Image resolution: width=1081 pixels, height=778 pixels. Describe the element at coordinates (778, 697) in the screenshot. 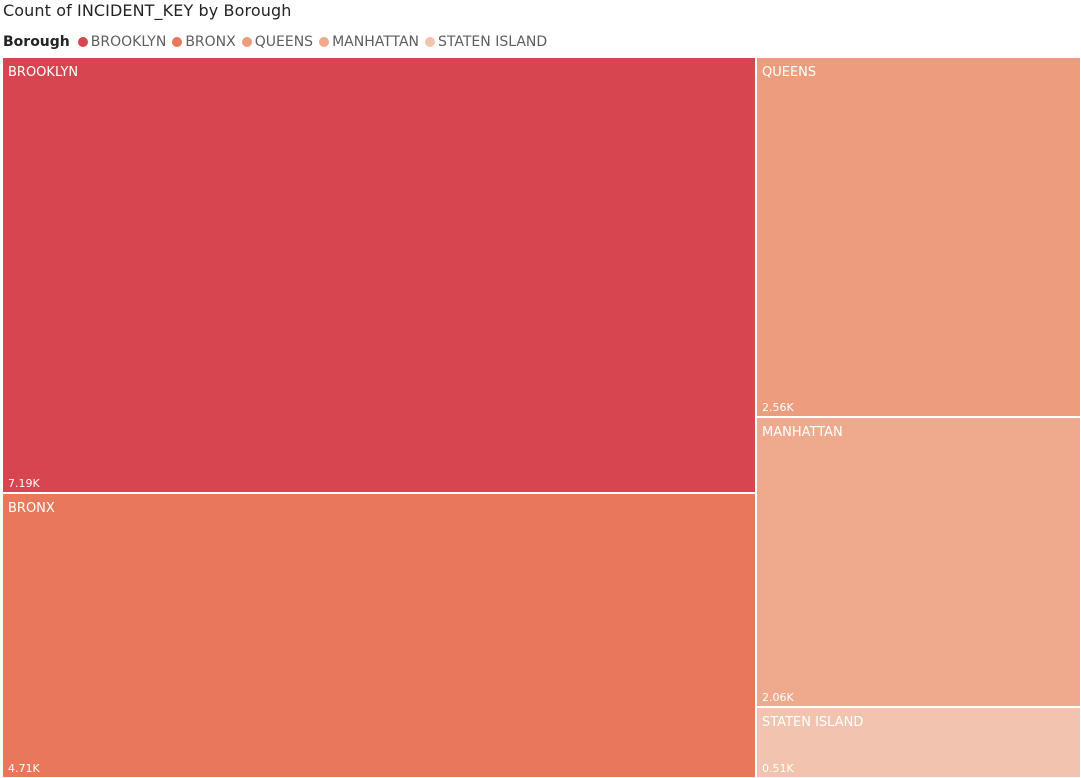

I see `tile-value-label: 2.06K` at that location.